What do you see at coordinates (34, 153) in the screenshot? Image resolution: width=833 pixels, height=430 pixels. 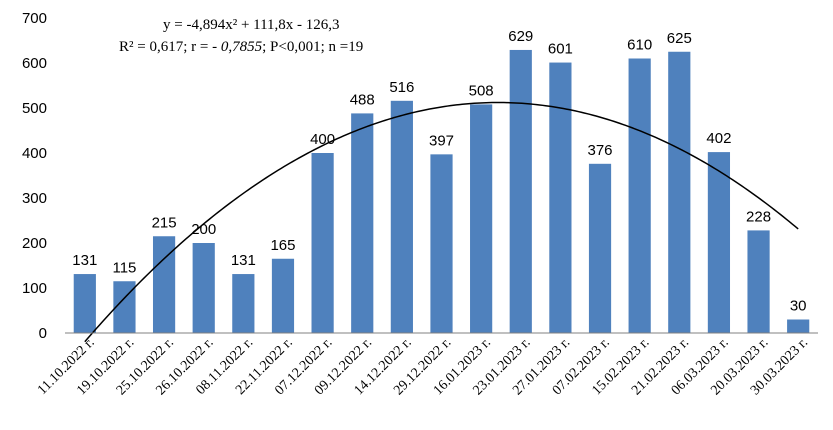 I see `y-tick-label-4: 400` at bounding box center [34, 153].